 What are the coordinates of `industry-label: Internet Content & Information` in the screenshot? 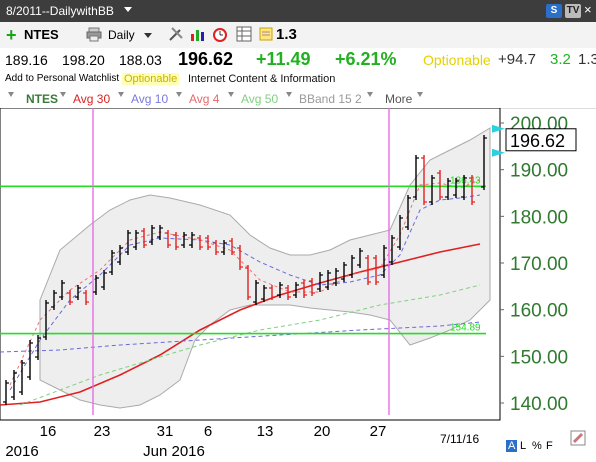 It's located at (262, 79).